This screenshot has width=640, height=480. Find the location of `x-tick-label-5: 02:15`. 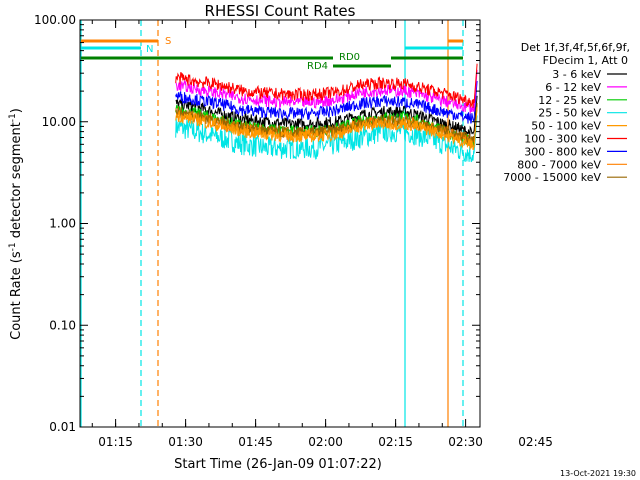

x-tick-label-5: 02:15 is located at coordinates (395, 442).